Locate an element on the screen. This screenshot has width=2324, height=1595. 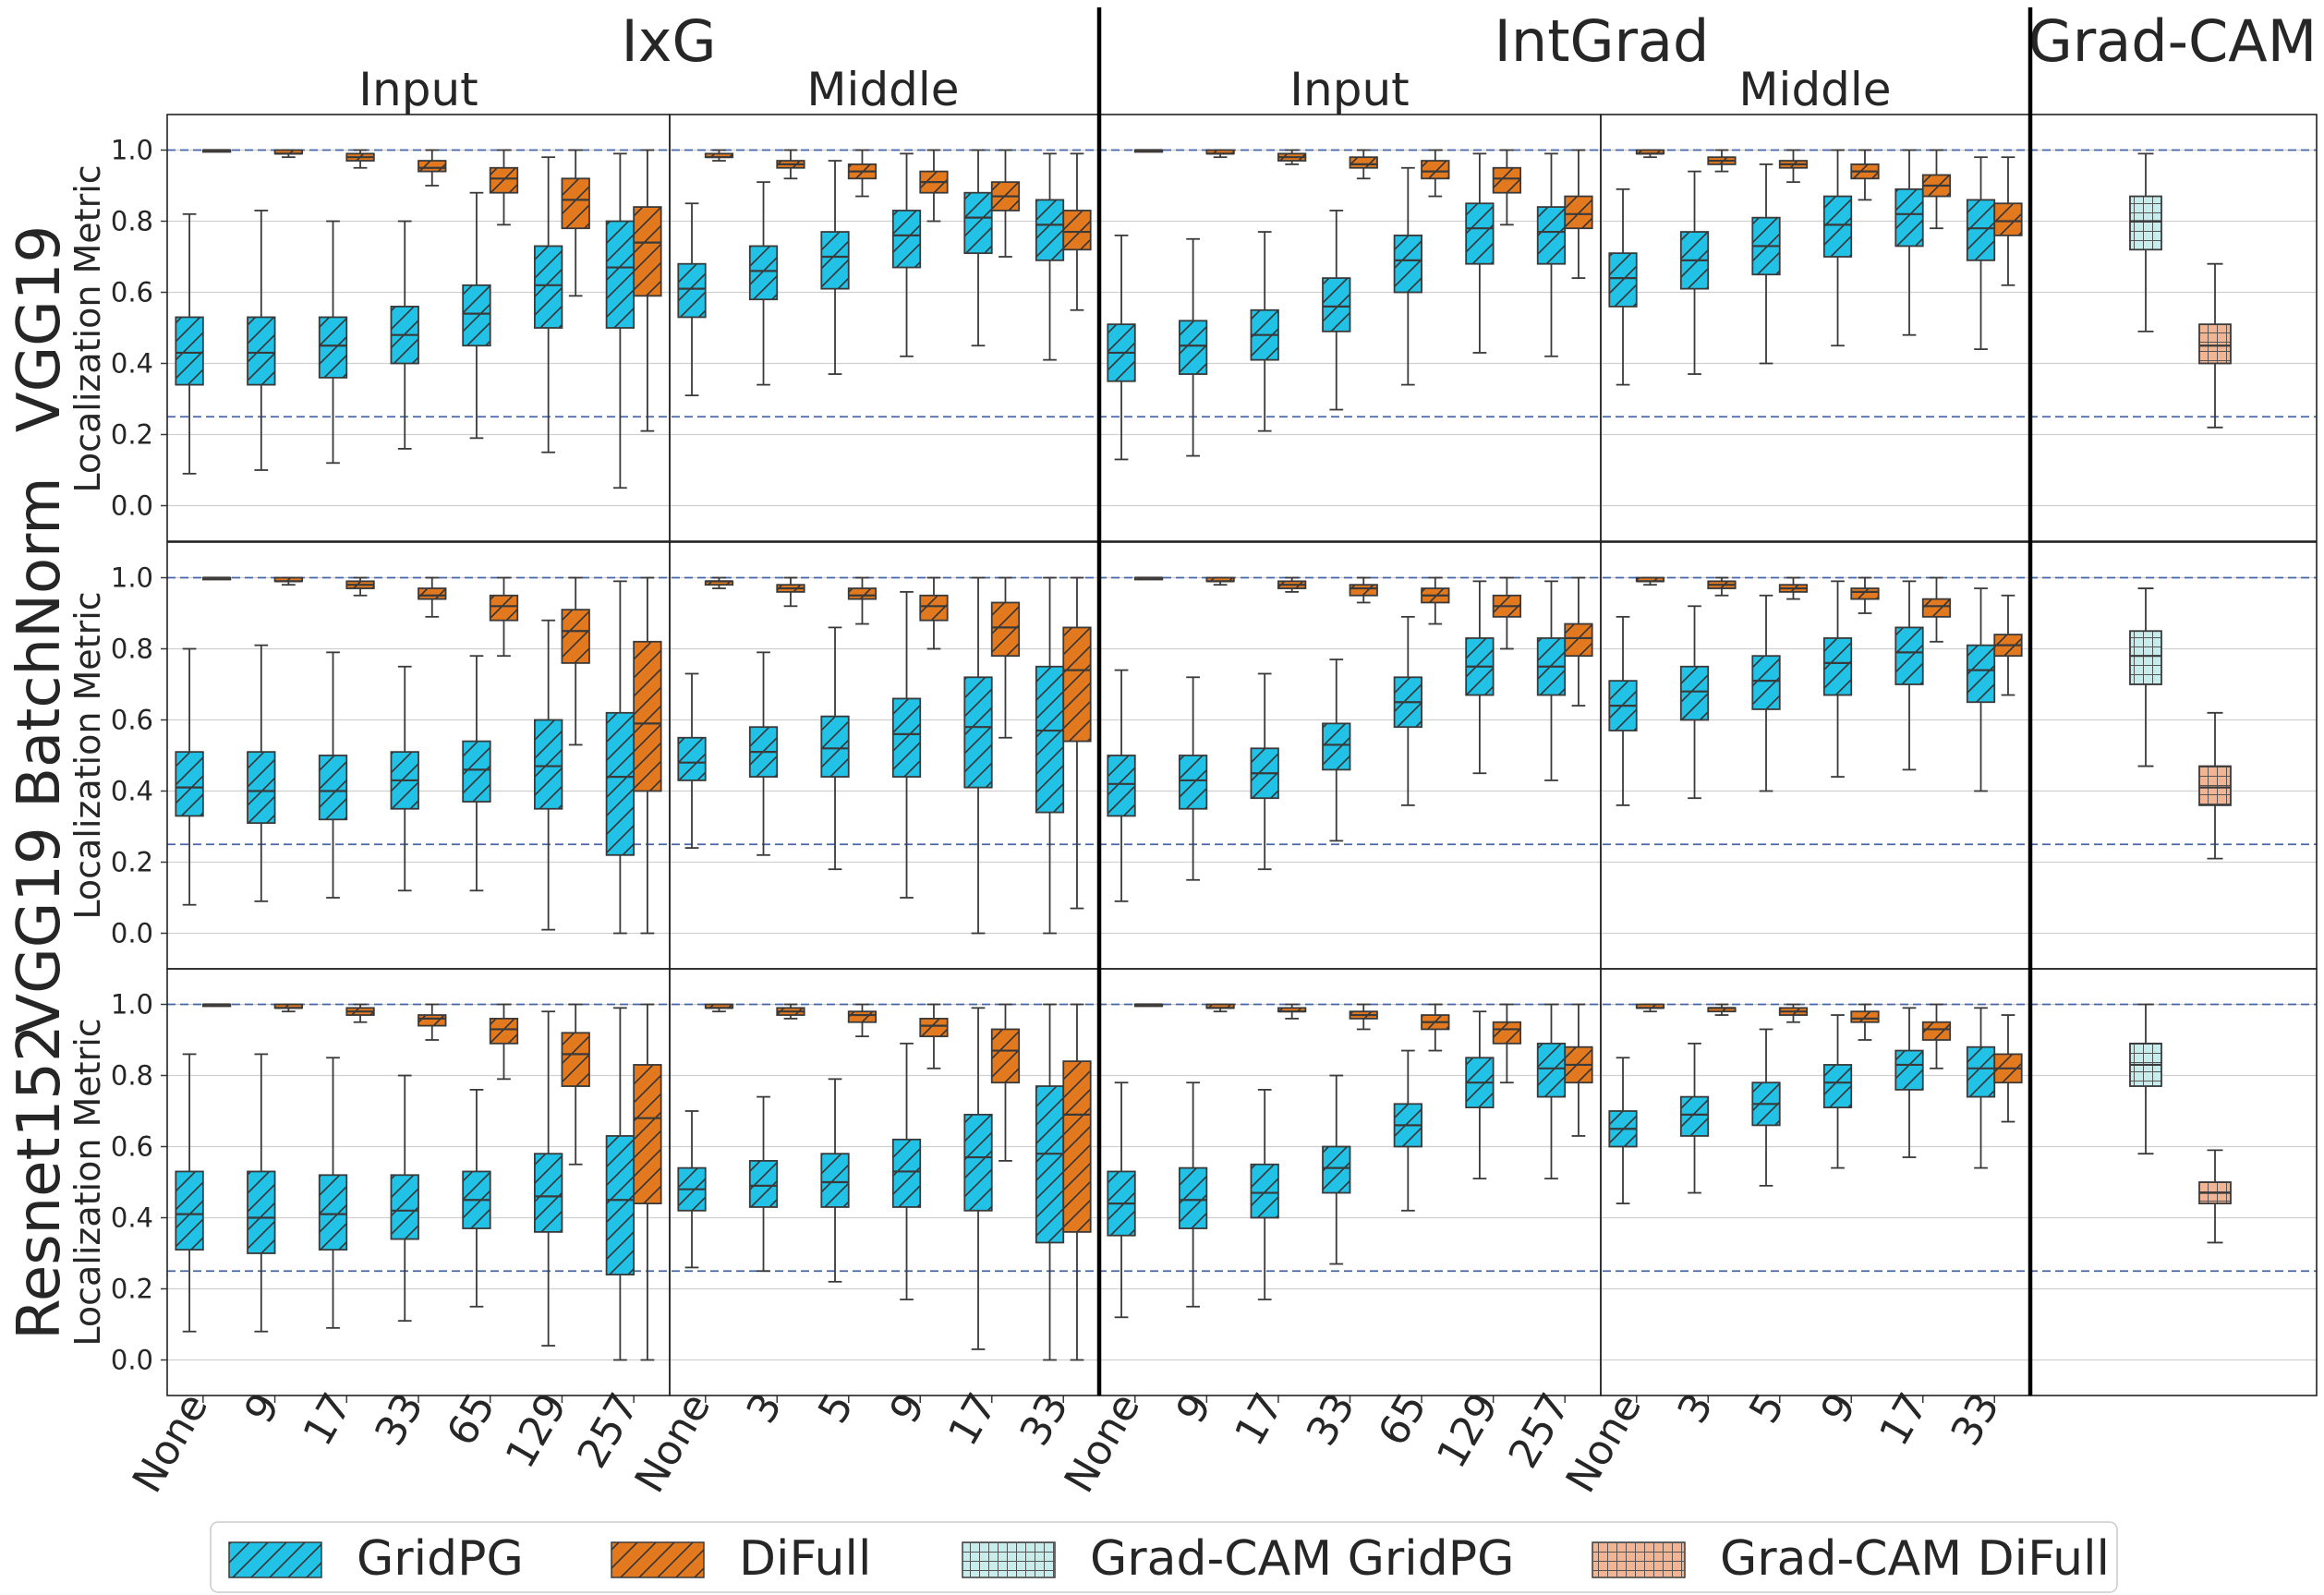
y-tick-label: 0.6 is located at coordinates (132, 1147).